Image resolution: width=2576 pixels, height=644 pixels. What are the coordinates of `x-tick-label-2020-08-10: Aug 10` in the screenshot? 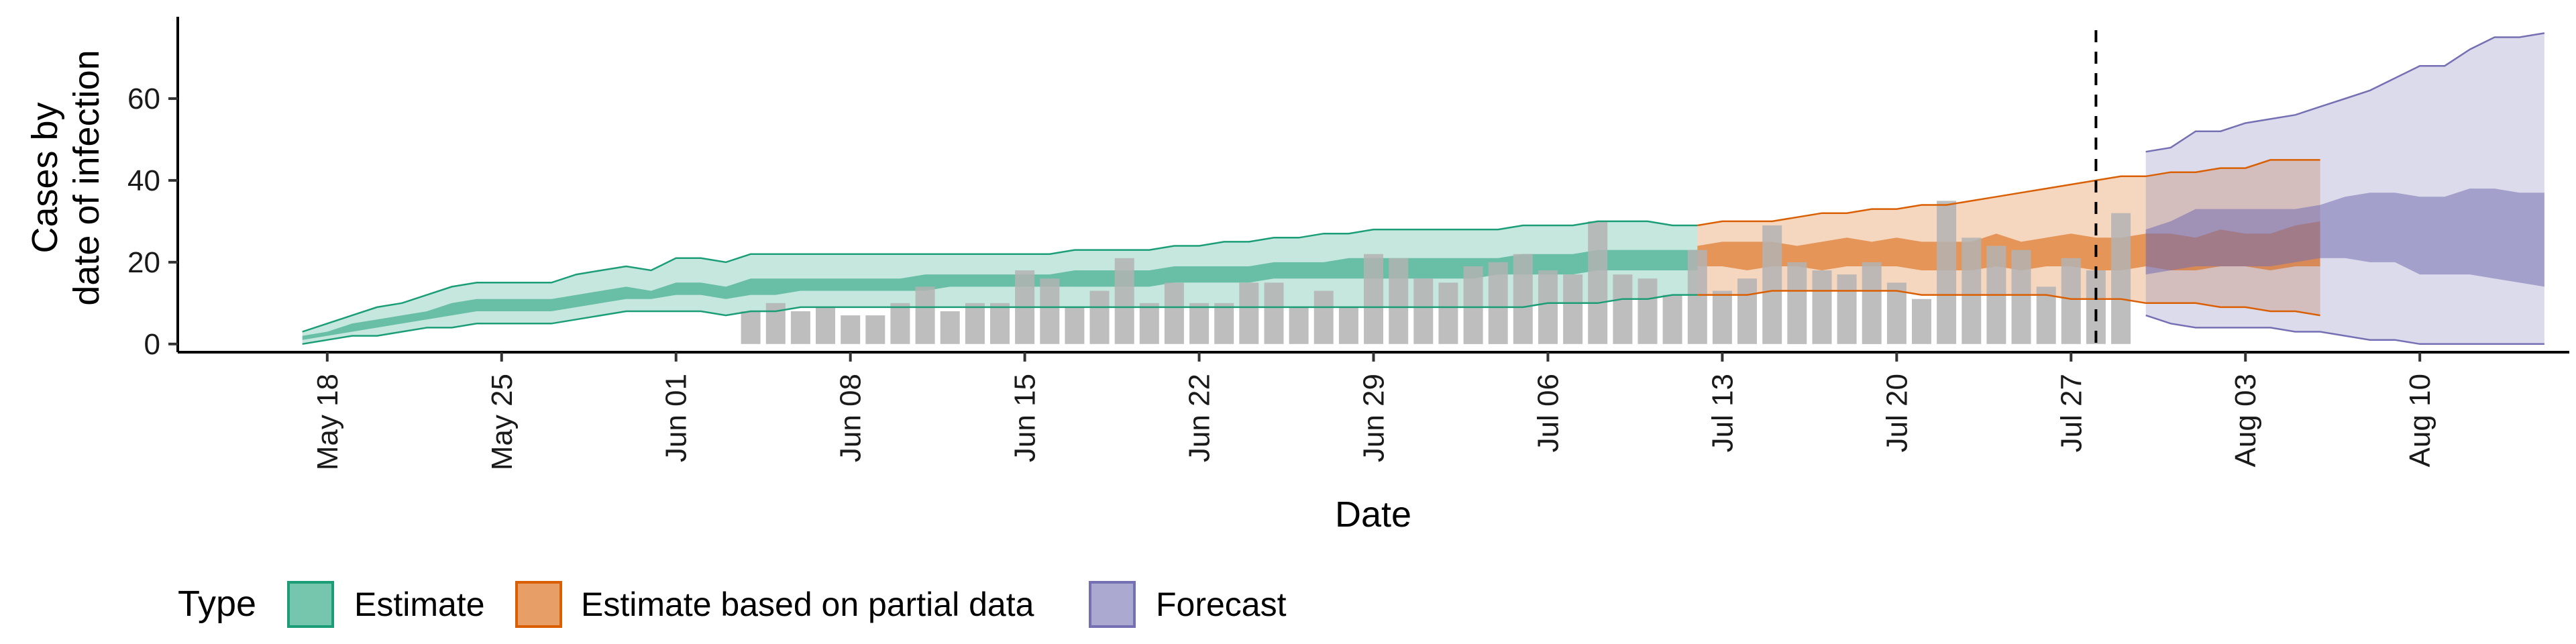 It's located at (2420, 420).